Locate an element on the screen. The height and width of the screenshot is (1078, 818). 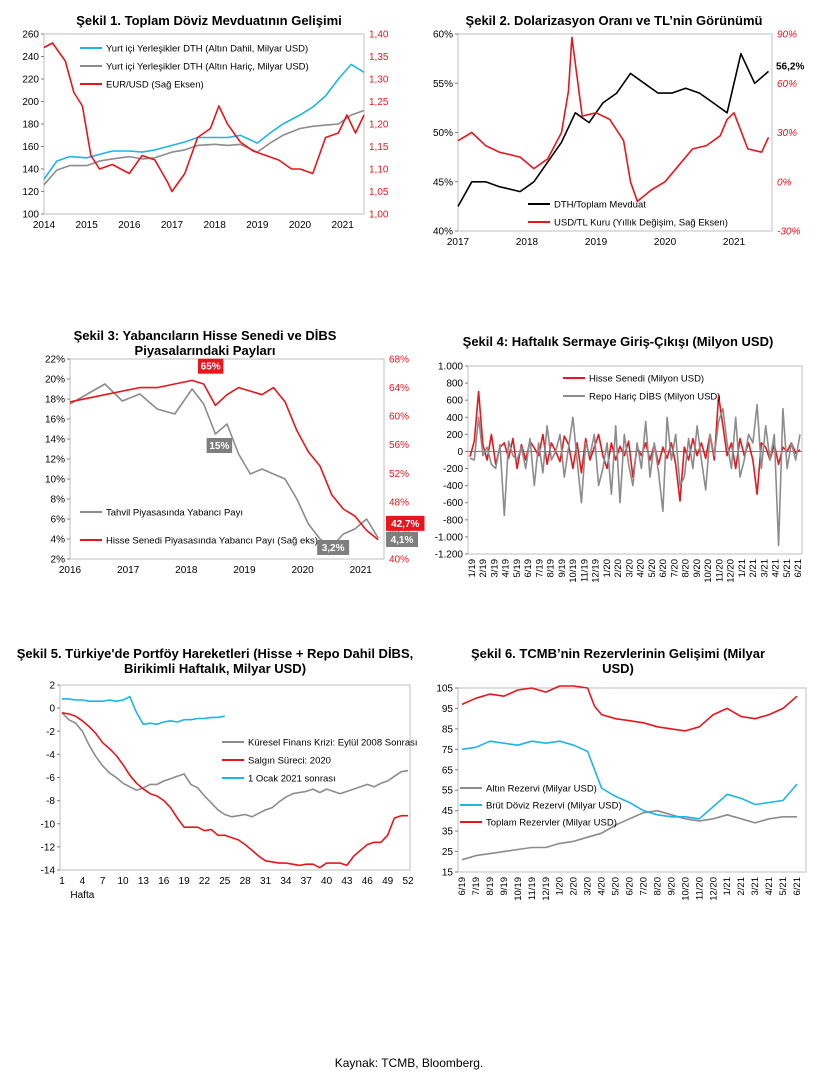
legend-label: Hisse Senedi (Milyon USD) is located at coordinates (646, 379).